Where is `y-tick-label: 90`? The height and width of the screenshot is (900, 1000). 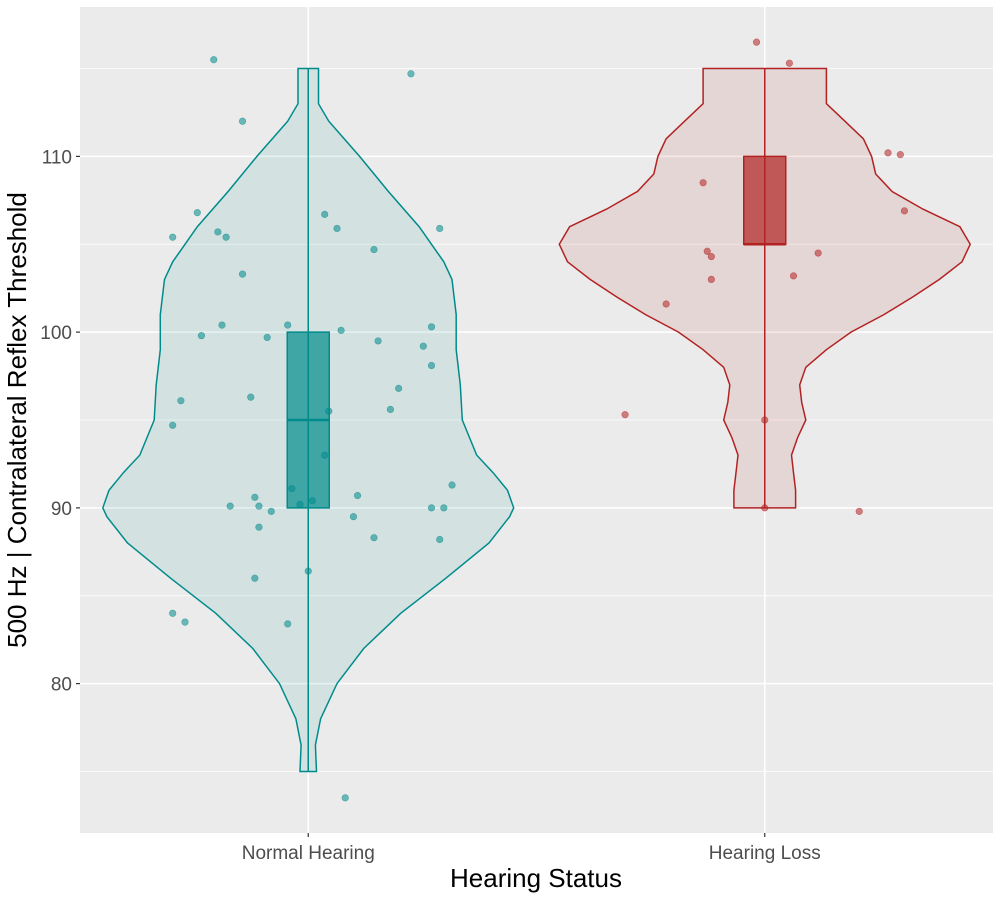 y-tick-label: 90 is located at coordinates (61, 509).